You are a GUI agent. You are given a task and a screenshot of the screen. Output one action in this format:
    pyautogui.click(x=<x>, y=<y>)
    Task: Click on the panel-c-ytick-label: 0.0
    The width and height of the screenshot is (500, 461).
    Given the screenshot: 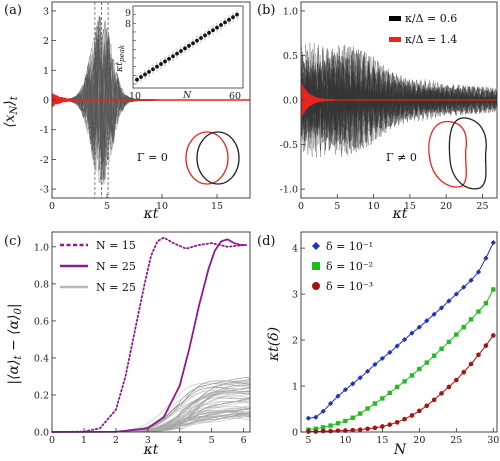 What is the action you would take?
    pyautogui.click(x=41, y=433)
    